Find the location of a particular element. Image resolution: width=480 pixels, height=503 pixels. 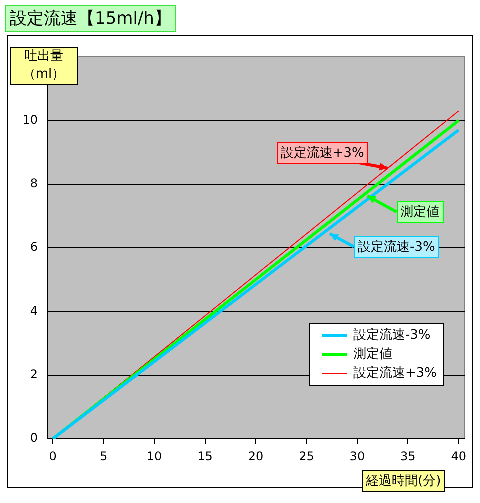

x-tick-label: 20 is located at coordinates (256, 456).